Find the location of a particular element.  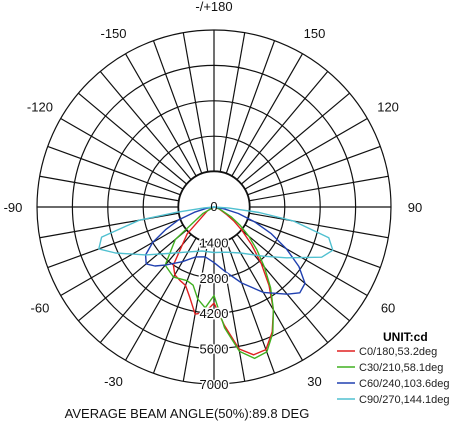

legend-label: C90/270,144.1deg is located at coordinates (404, 400).